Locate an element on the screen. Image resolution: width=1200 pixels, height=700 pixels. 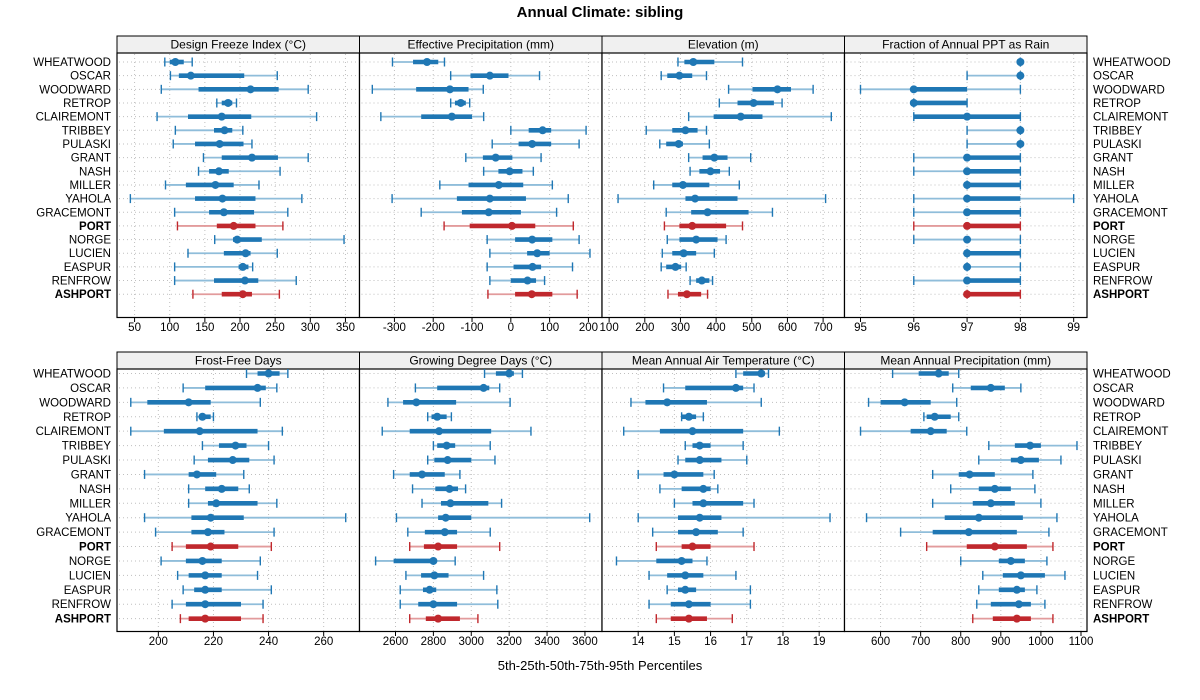
percentile-row-clairemont is located at coordinates (723, 431).